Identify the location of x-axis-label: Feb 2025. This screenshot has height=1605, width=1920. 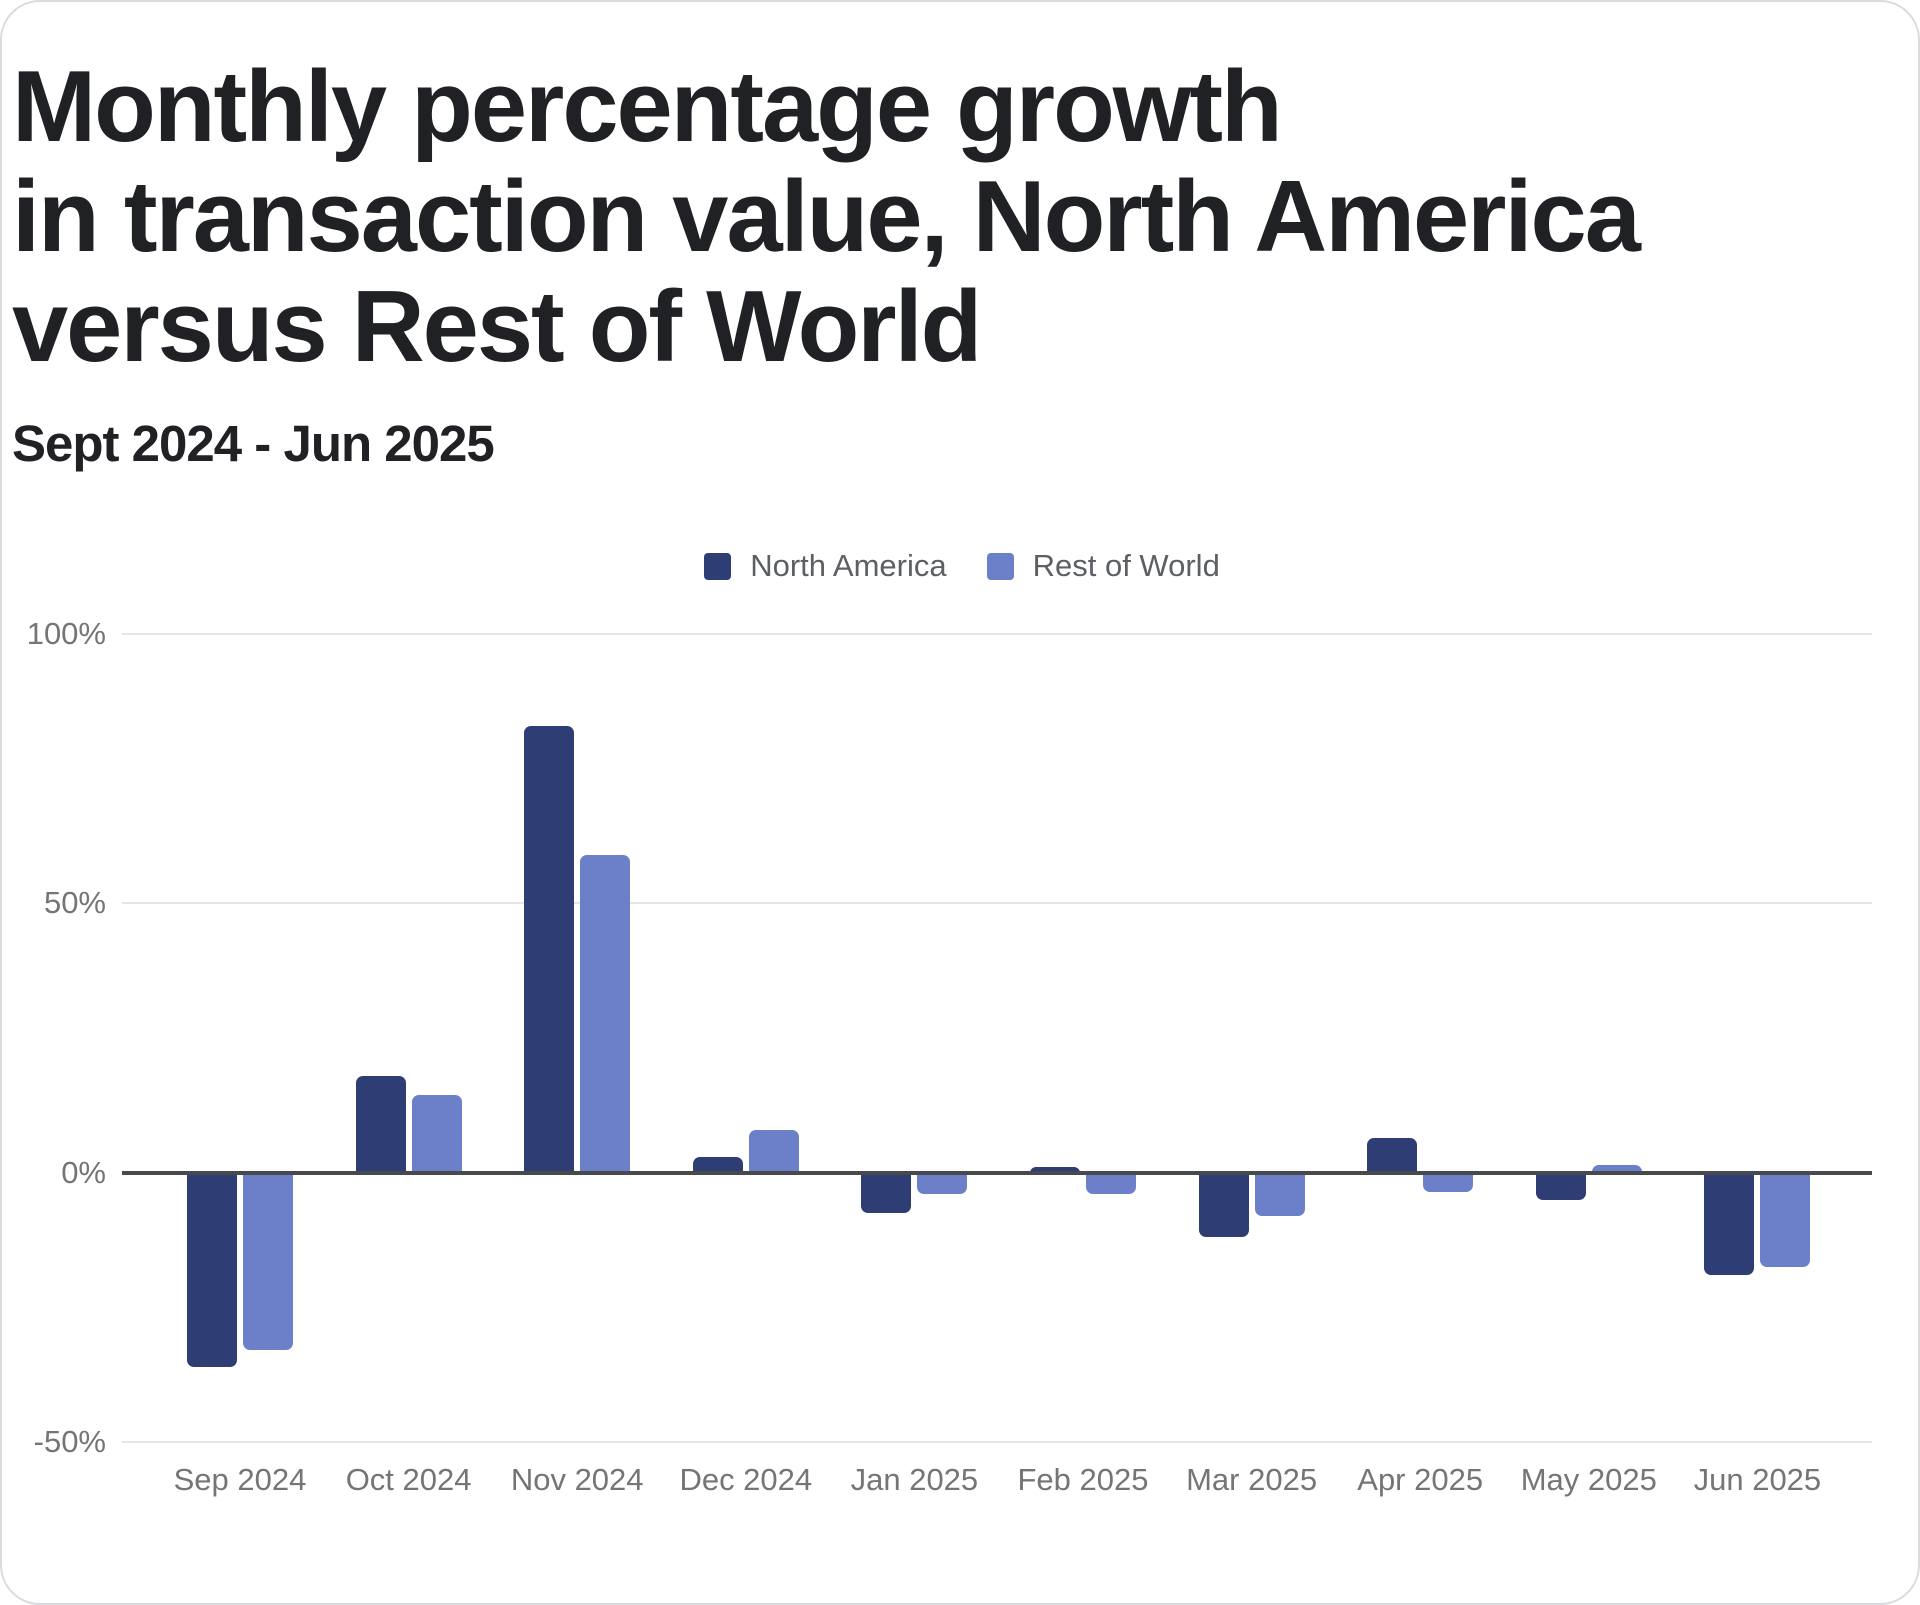
(1083, 1479).